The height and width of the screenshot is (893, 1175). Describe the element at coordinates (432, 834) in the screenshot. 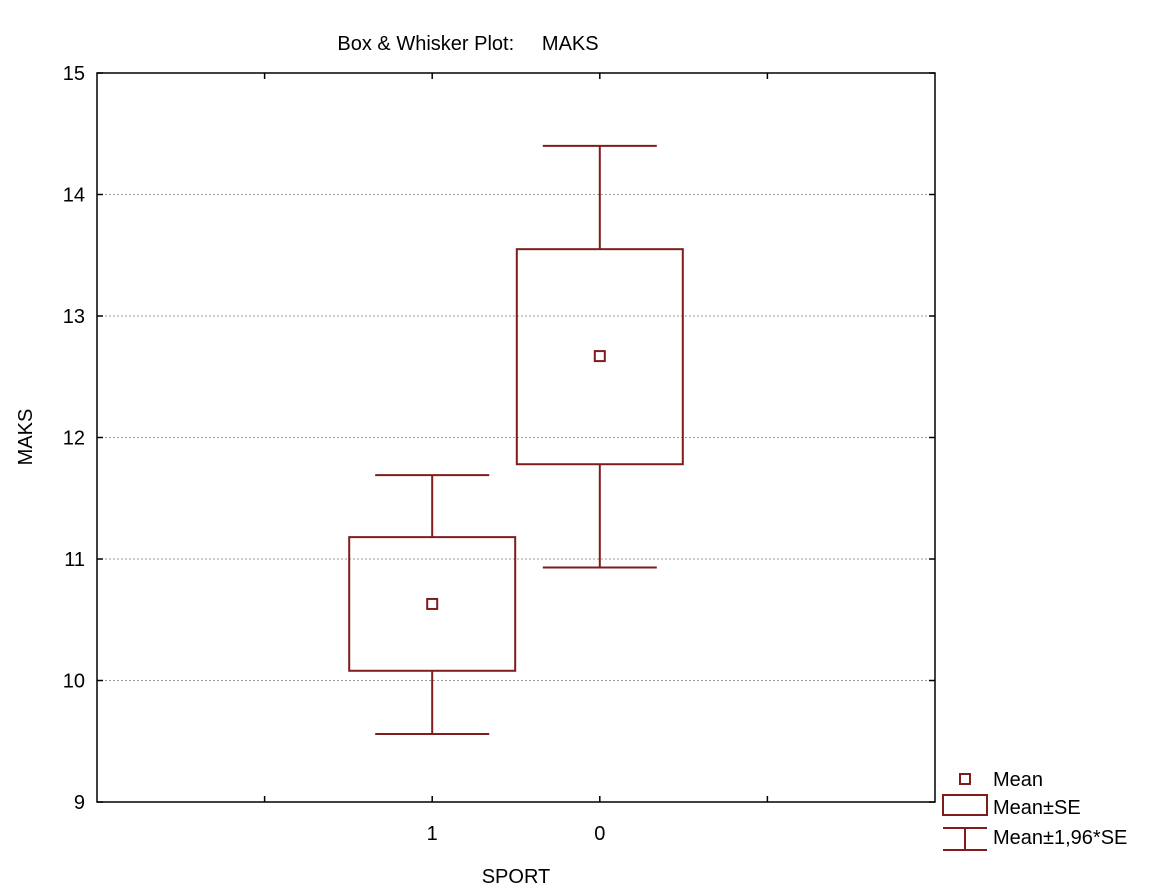

I see `x-tick-label: 1` at that location.